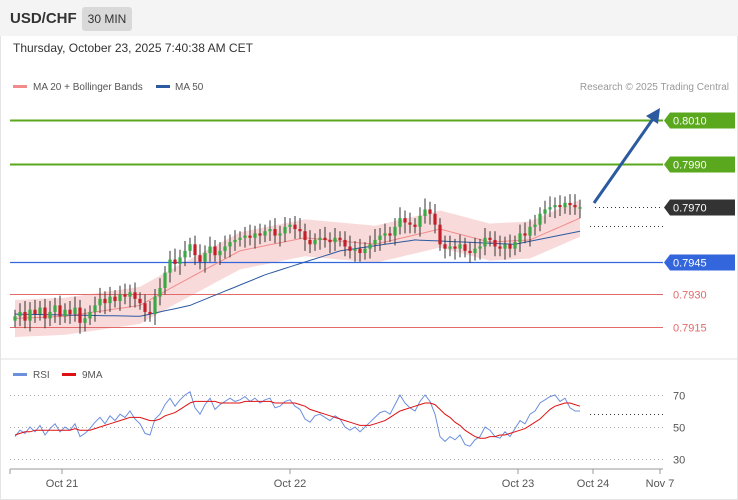 This screenshot has height=500, width=738. I want to click on rsi-series-9MA, so click(297, 419).